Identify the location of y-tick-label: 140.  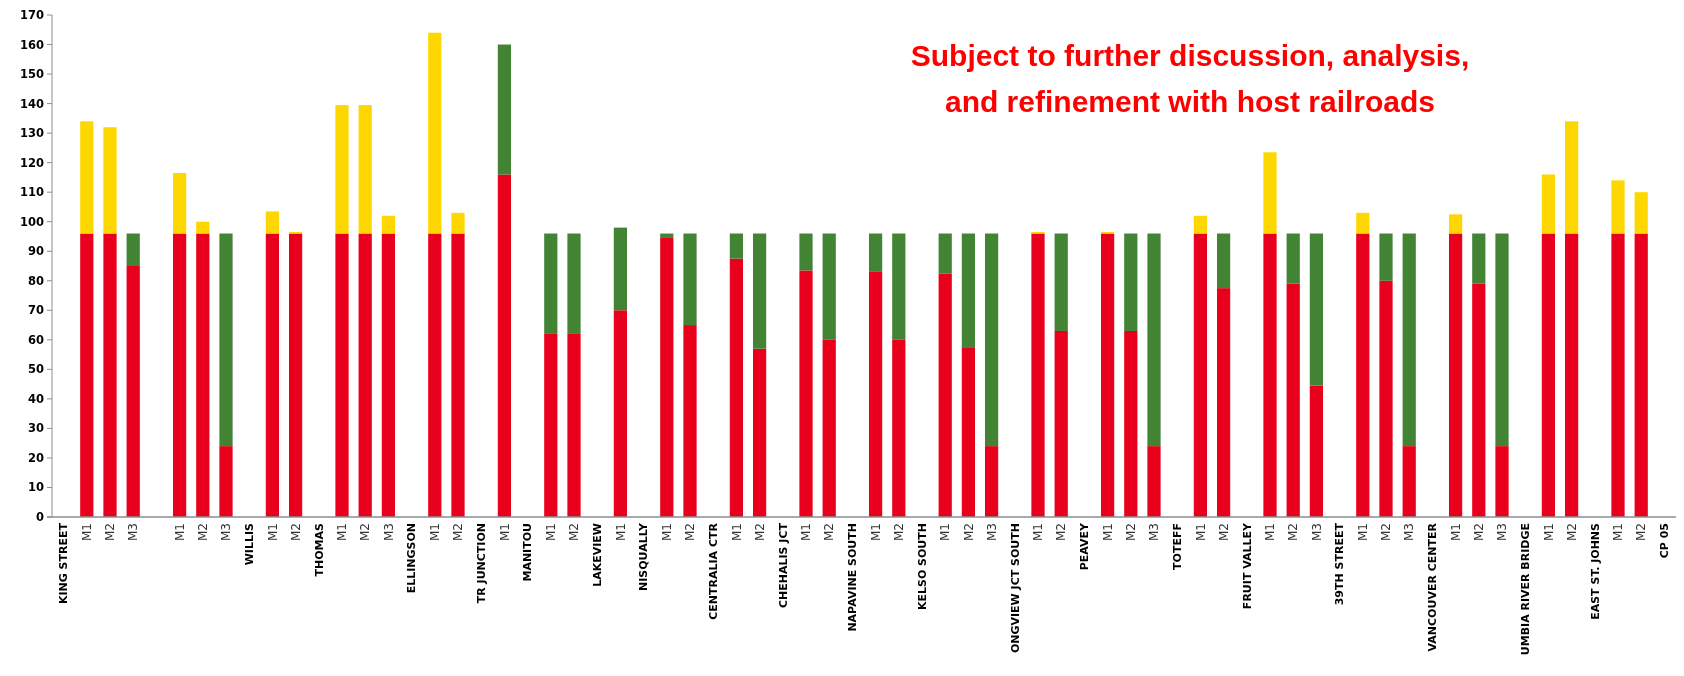
(31, 103).